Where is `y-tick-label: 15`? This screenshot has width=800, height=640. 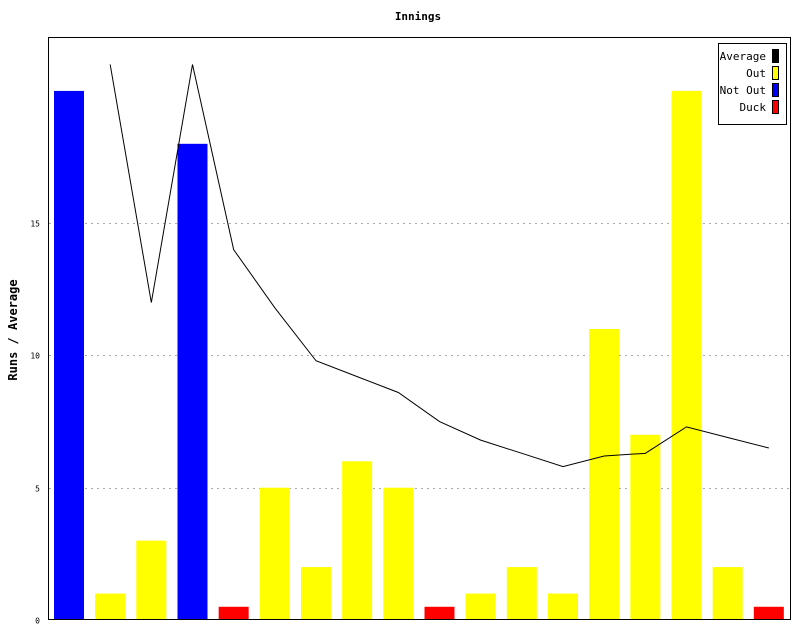
y-tick-label: 15 is located at coordinates (35, 224).